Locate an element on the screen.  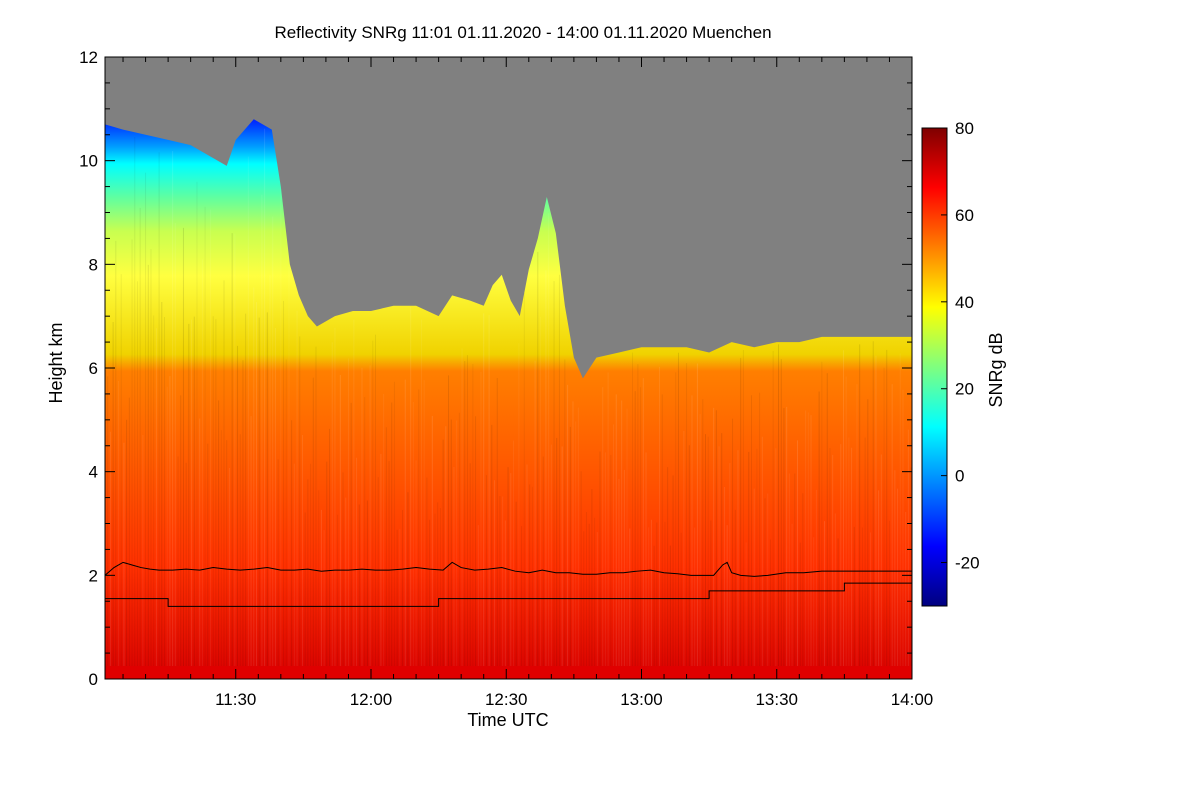
y-tick-label: 2 is located at coordinates (93, 575).